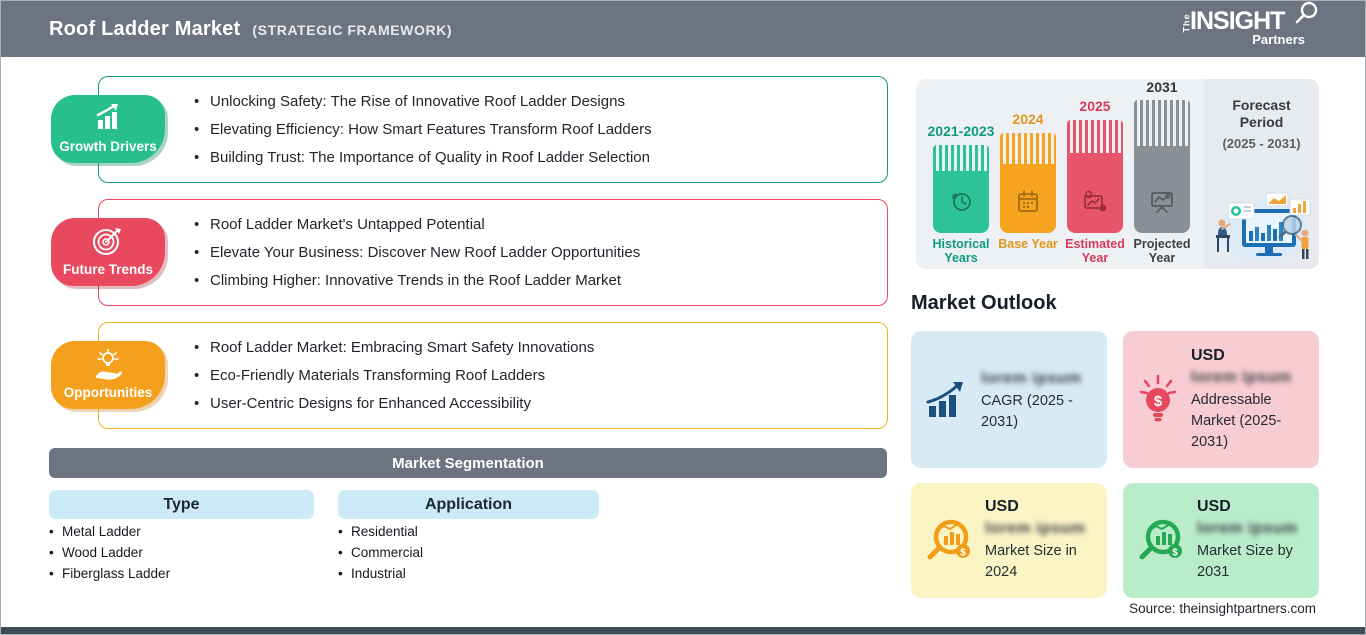 The width and height of the screenshot is (1366, 635). I want to click on projected-year-bar, so click(1162, 166).